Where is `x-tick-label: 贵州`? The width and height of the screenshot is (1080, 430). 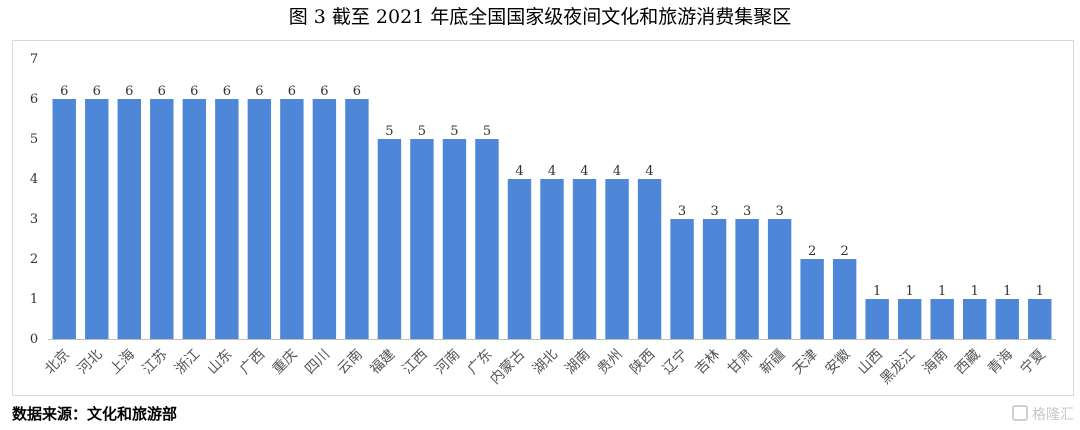
x-tick-label: 贵州 is located at coordinates (610, 362).